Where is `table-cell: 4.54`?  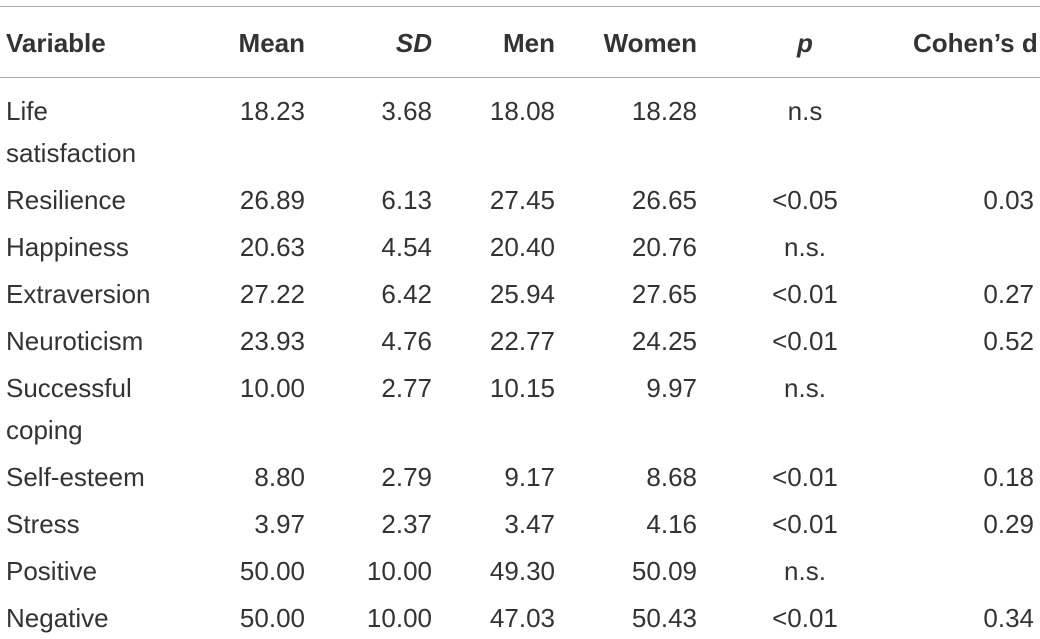 table-cell: 4.54 is located at coordinates (368, 244).